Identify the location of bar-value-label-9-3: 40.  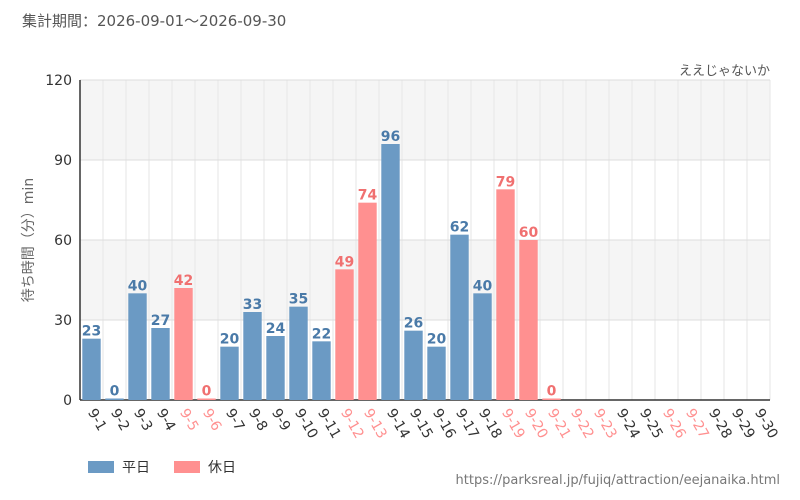
(138, 286).